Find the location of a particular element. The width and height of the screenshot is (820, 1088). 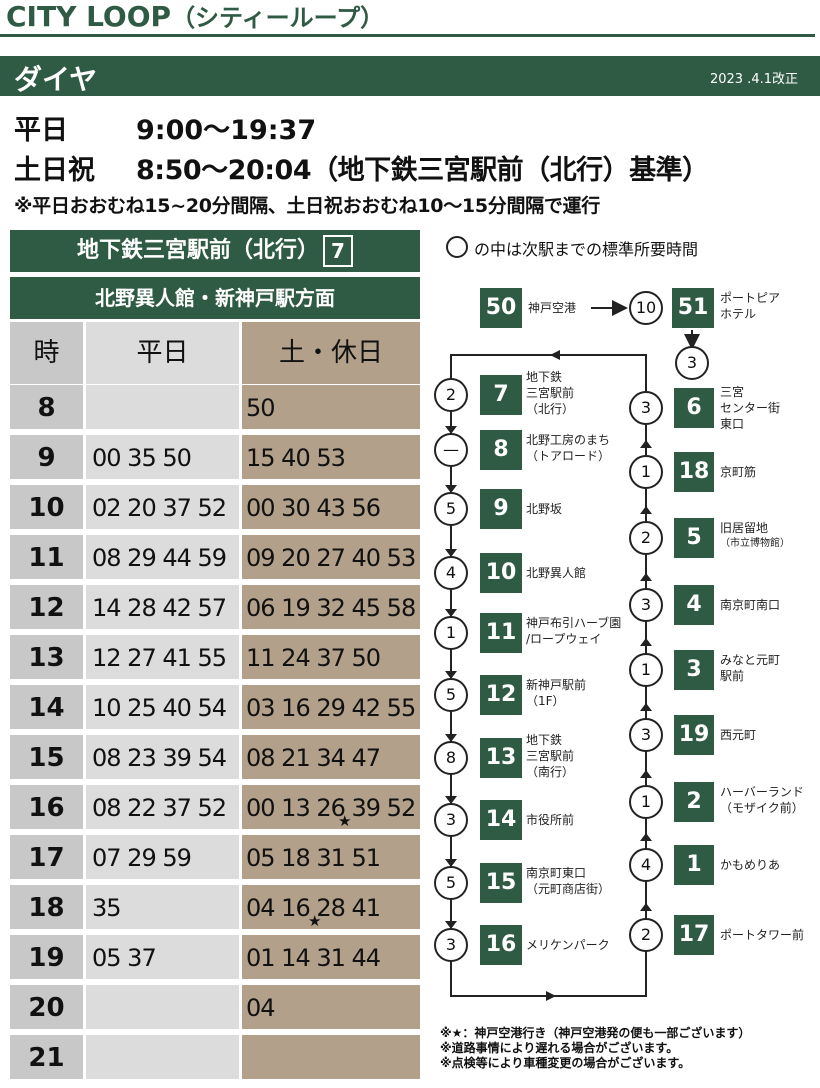

stop-number: 10 is located at coordinates (501, 573).